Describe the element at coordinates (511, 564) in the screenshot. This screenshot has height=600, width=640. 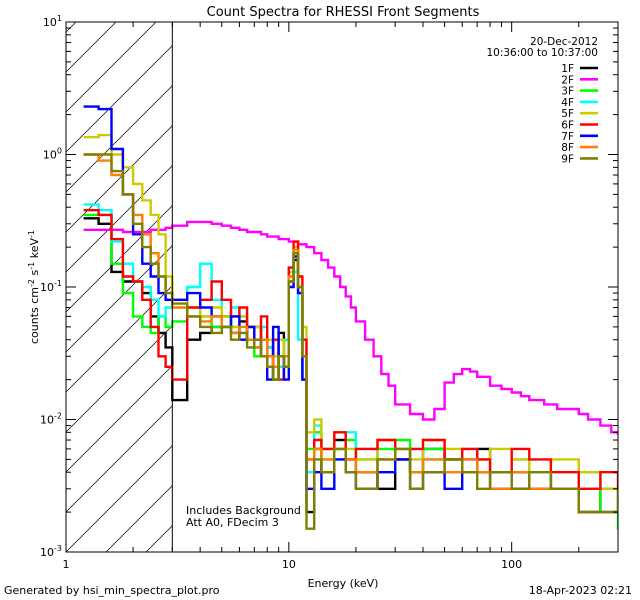
I see `x-tick-label: 100` at that location.